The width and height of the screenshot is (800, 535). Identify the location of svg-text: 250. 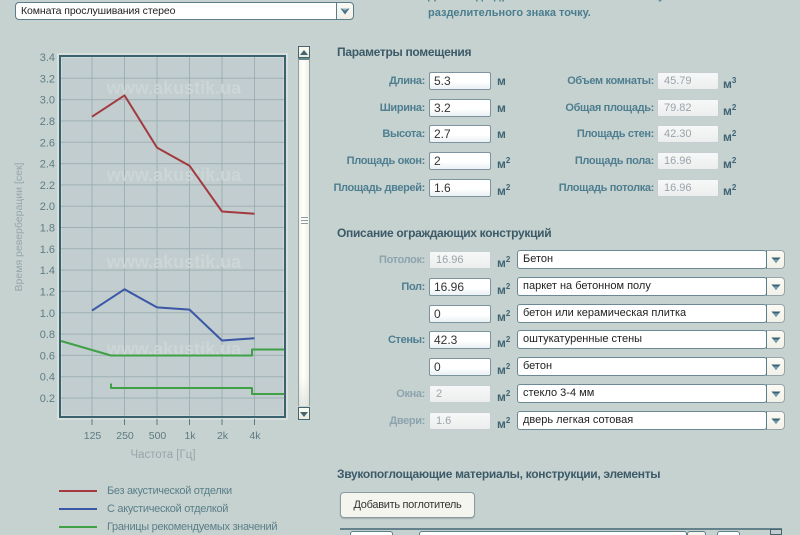
(125, 436).